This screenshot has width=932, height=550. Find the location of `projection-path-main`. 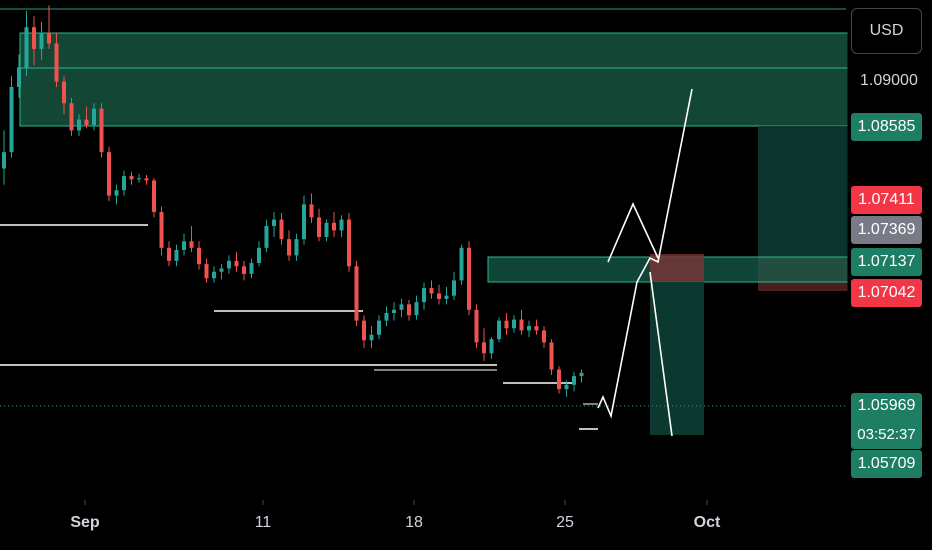

projection-path-main is located at coordinates (645, 253).